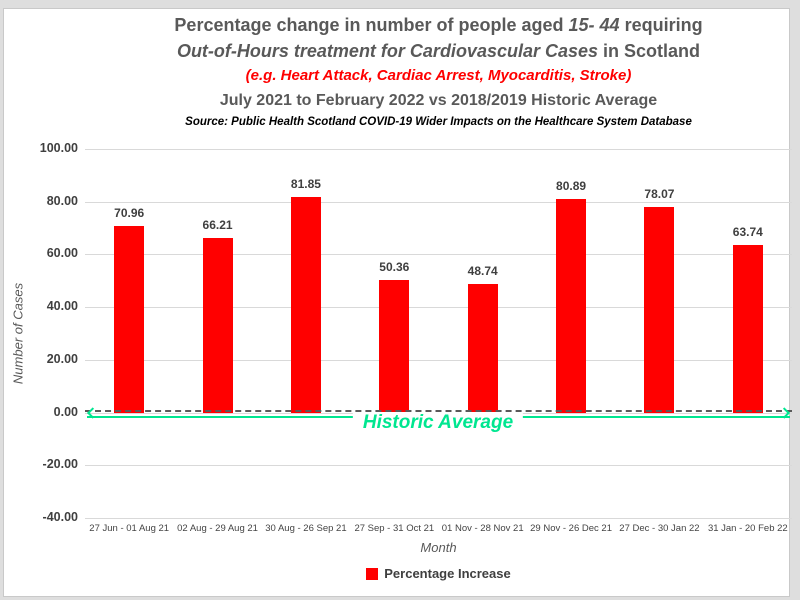 Image resolution: width=800 pixels, height=600 pixels. Describe the element at coordinates (306, 528) in the screenshot. I see `x-category-label: 30 Aug - 26 Sep 21` at that location.